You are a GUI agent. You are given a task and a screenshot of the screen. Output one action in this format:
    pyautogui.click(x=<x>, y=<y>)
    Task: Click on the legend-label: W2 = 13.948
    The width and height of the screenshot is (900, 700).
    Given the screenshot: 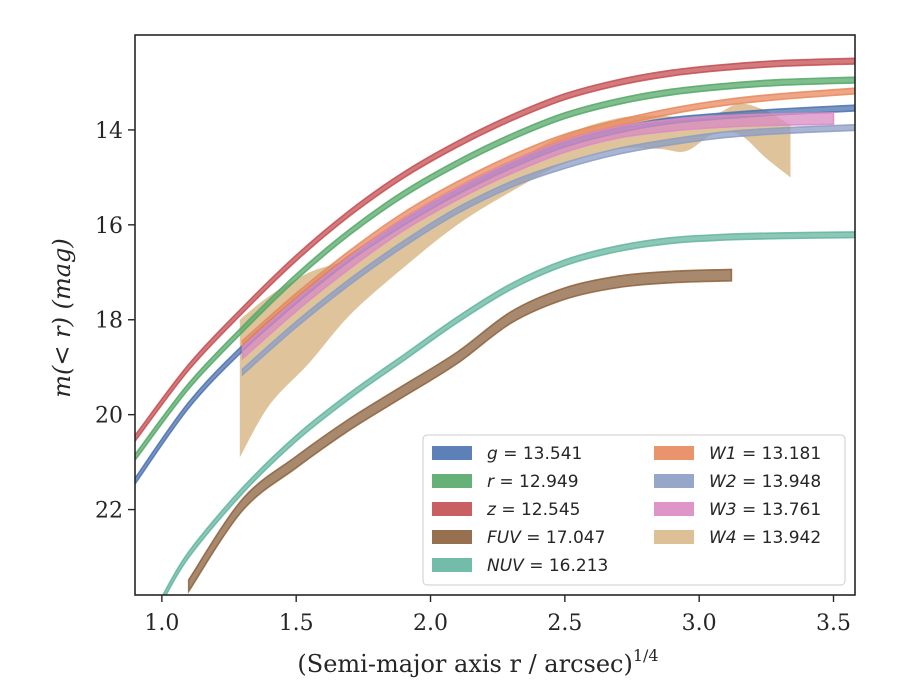 What is the action you would take?
    pyautogui.click(x=765, y=482)
    